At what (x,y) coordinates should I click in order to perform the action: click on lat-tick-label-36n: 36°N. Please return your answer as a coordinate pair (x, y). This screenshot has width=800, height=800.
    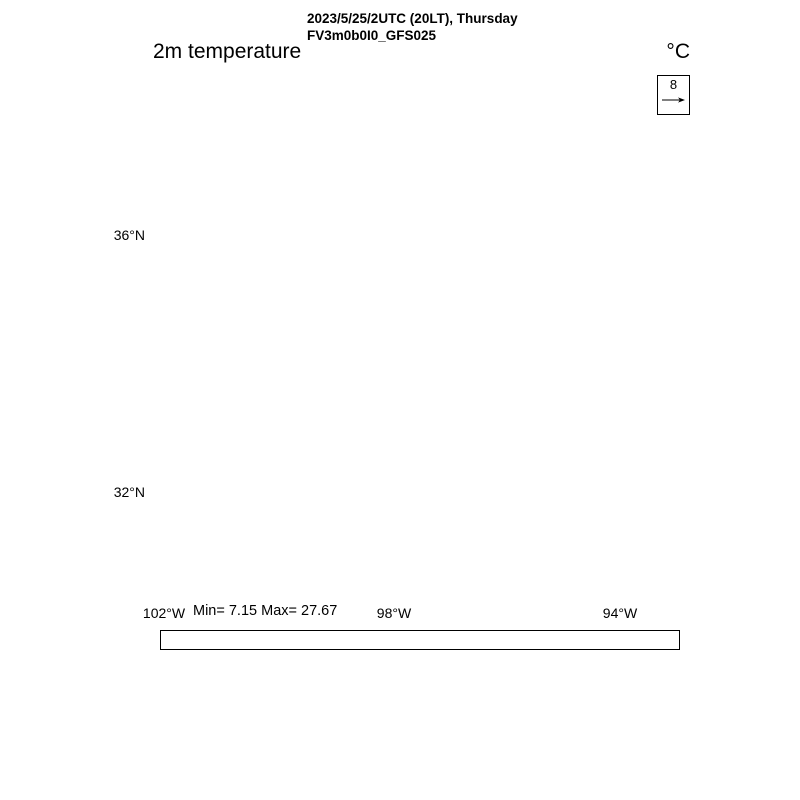
    Looking at the image, I should click on (129, 235).